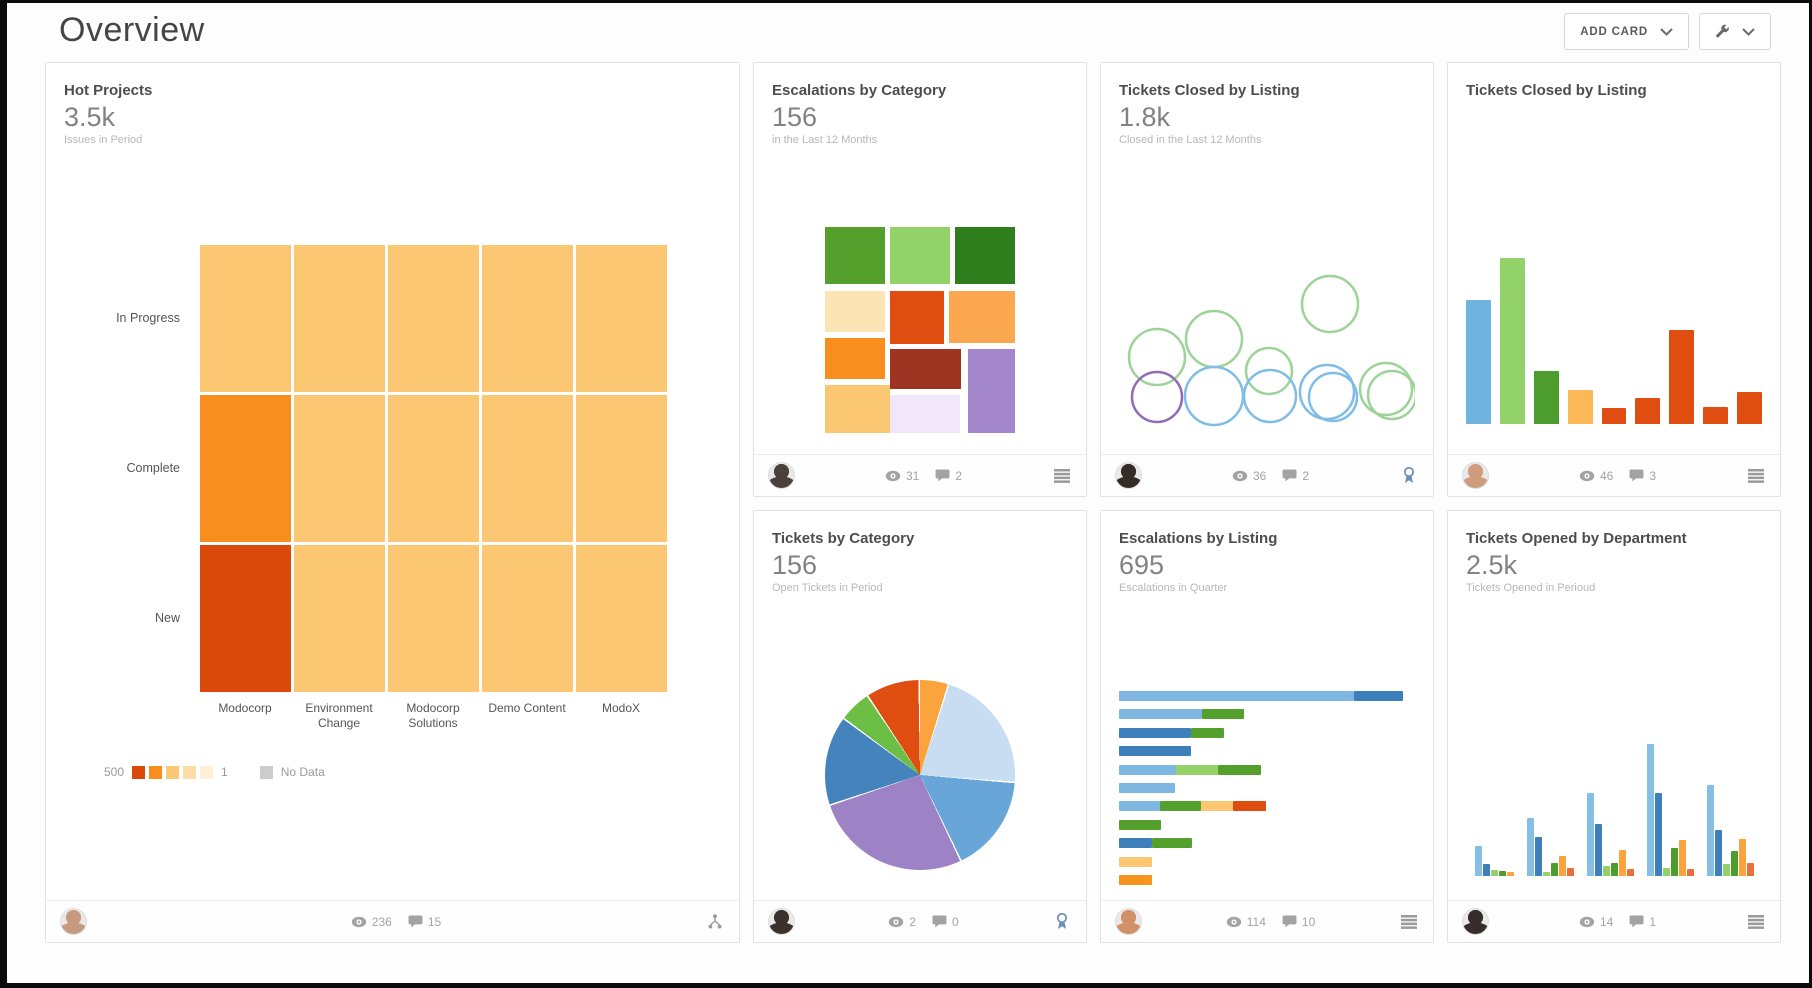 The height and width of the screenshot is (988, 1812). Describe the element at coordinates (843, 538) in the screenshot. I see `card-title: Tickets by Category` at that location.